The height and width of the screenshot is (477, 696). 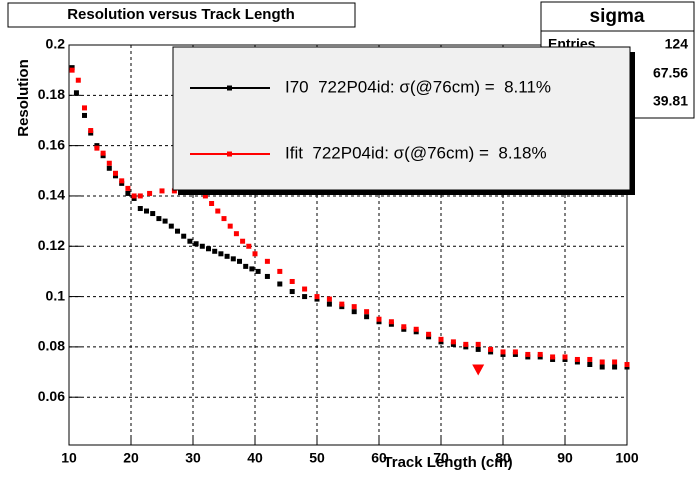 What do you see at coordinates (503, 458) in the screenshot?
I see `x-tick-label: 80` at bounding box center [503, 458].